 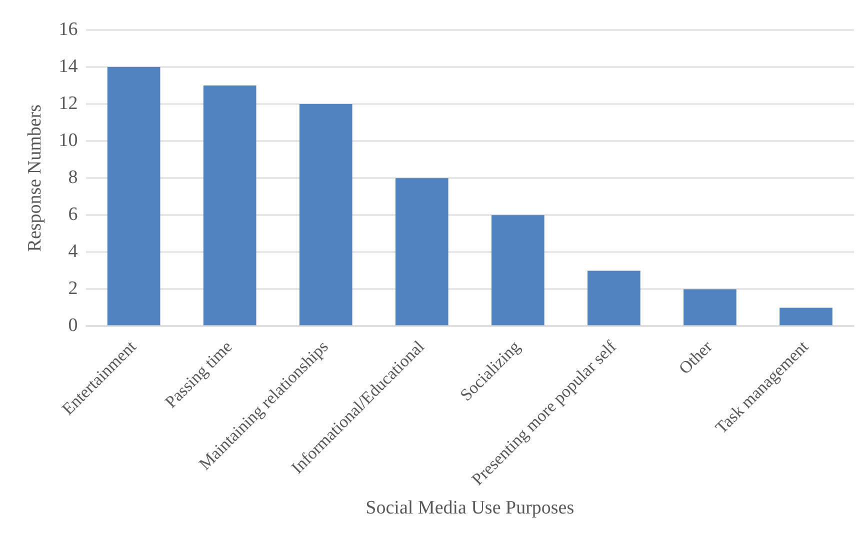 What do you see at coordinates (73, 215) in the screenshot?
I see `y-tick-label: 6` at bounding box center [73, 215].